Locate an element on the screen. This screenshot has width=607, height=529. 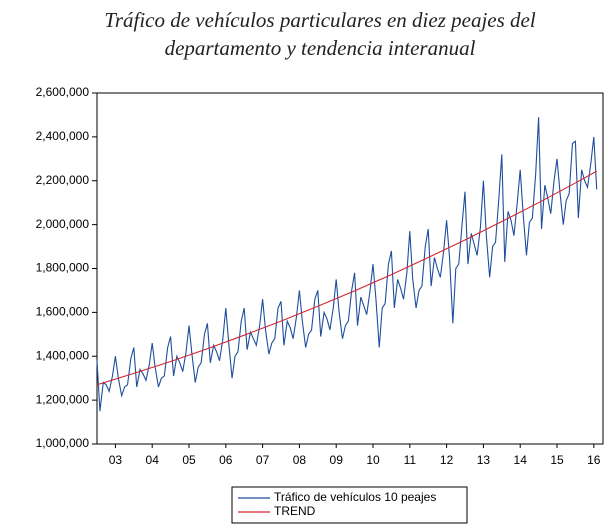
legend-label: Tráfico de vehículos 10 peajes is located at coordinates (355, 497).